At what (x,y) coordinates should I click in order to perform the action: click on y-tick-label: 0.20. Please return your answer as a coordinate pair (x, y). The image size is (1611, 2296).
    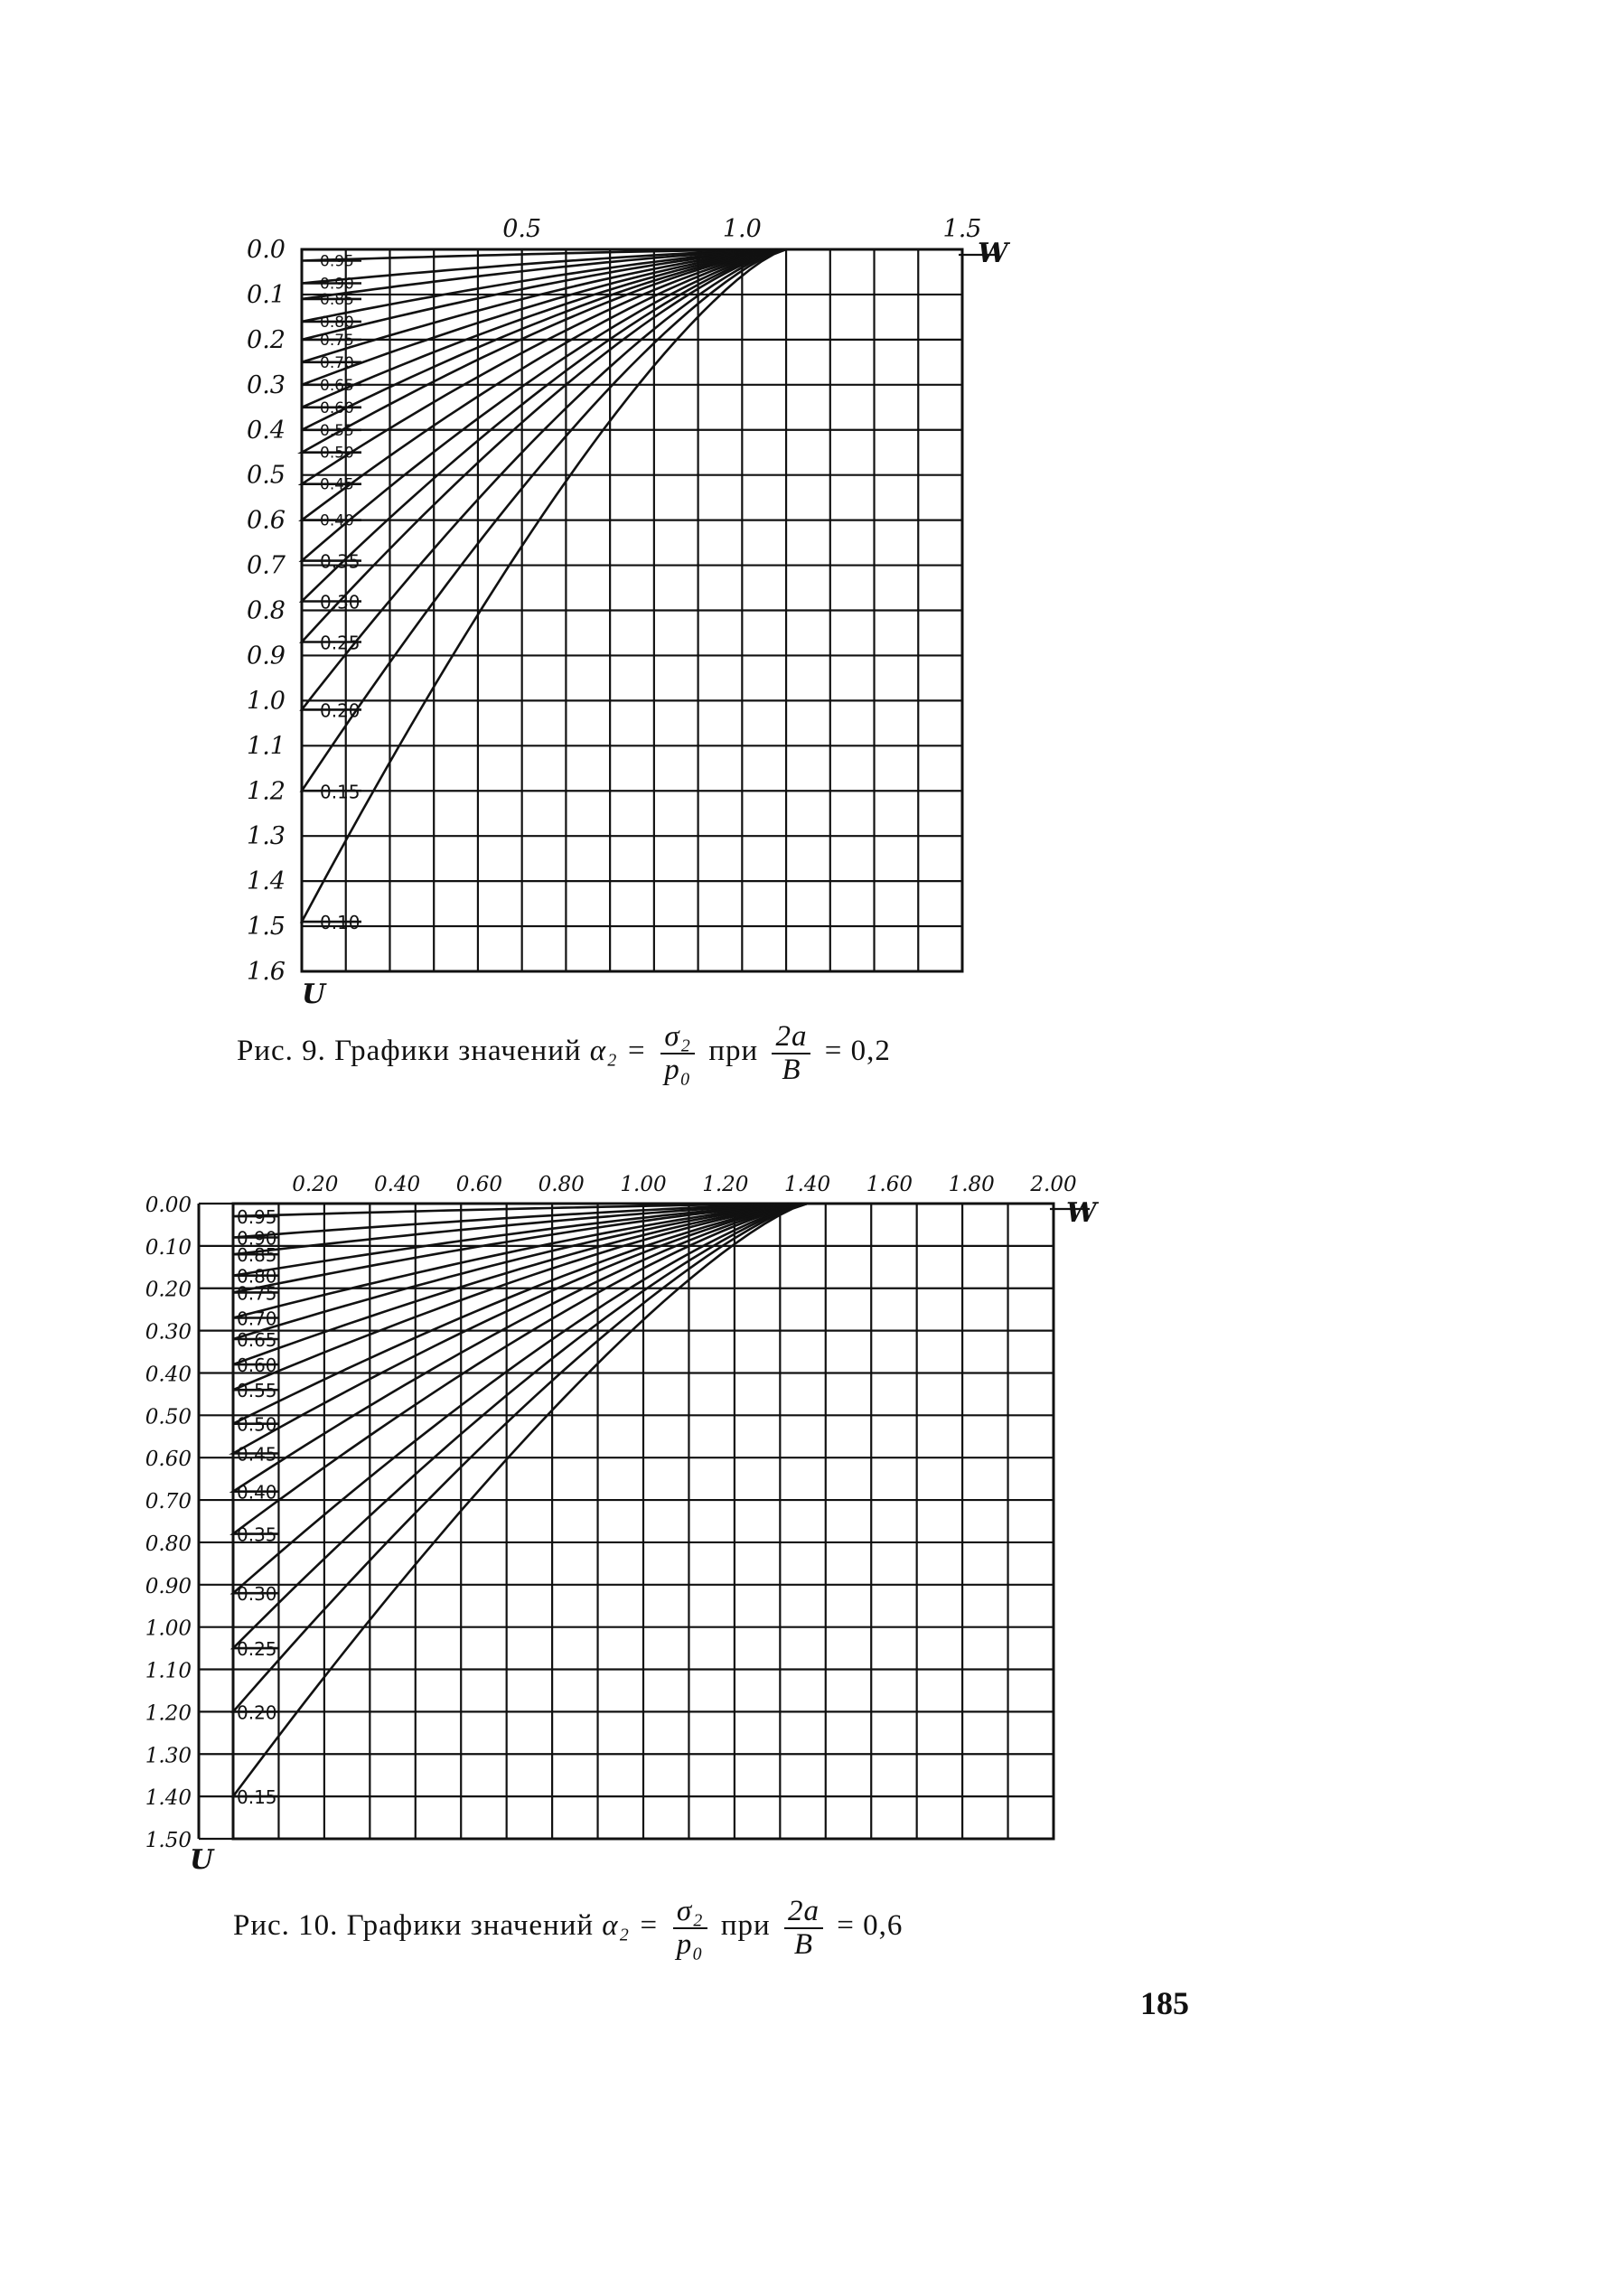
    Looking at the image, I should click on (168, 1290).